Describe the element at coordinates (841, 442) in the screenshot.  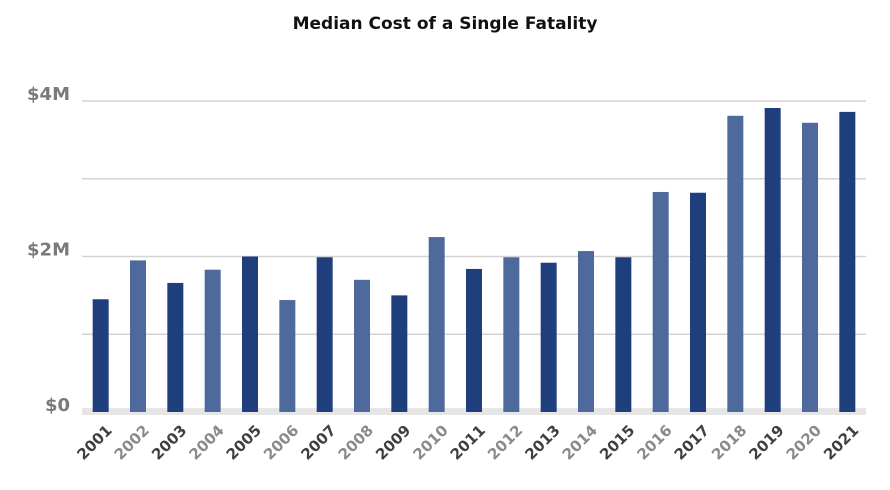
I see `x-tick-label: 2021` at that location.